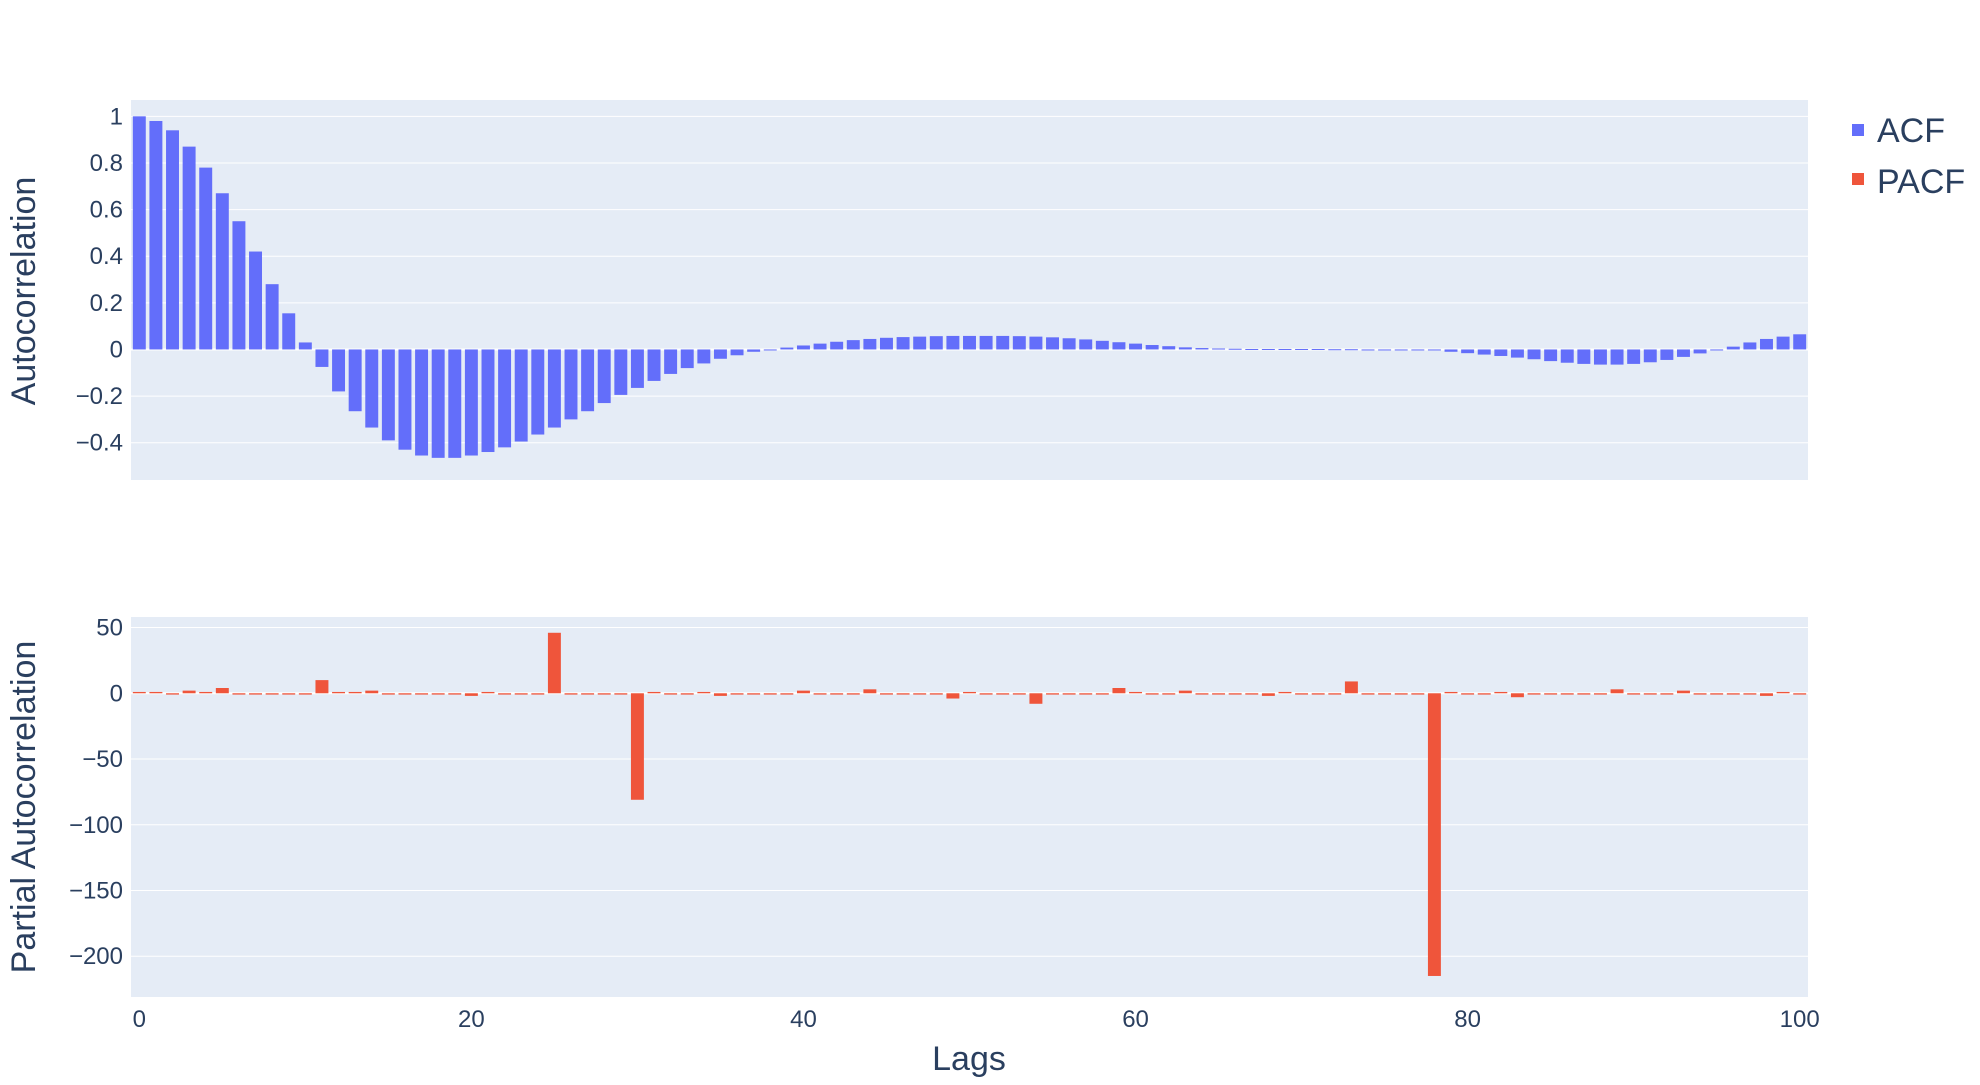 This screenshot has height=1085, width=1980. Describe the element at coordinates (1908, 182) in the screenshot. I see `legend-item-pacf: PACF` at that location.